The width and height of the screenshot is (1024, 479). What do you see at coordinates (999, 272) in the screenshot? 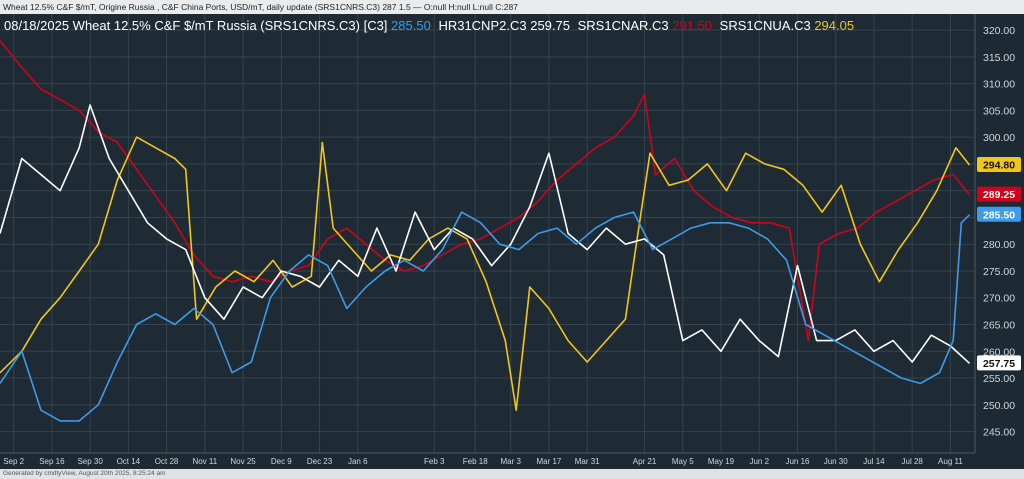
I see `y-tick-label: 275.00` at bounding box center [999, 272].